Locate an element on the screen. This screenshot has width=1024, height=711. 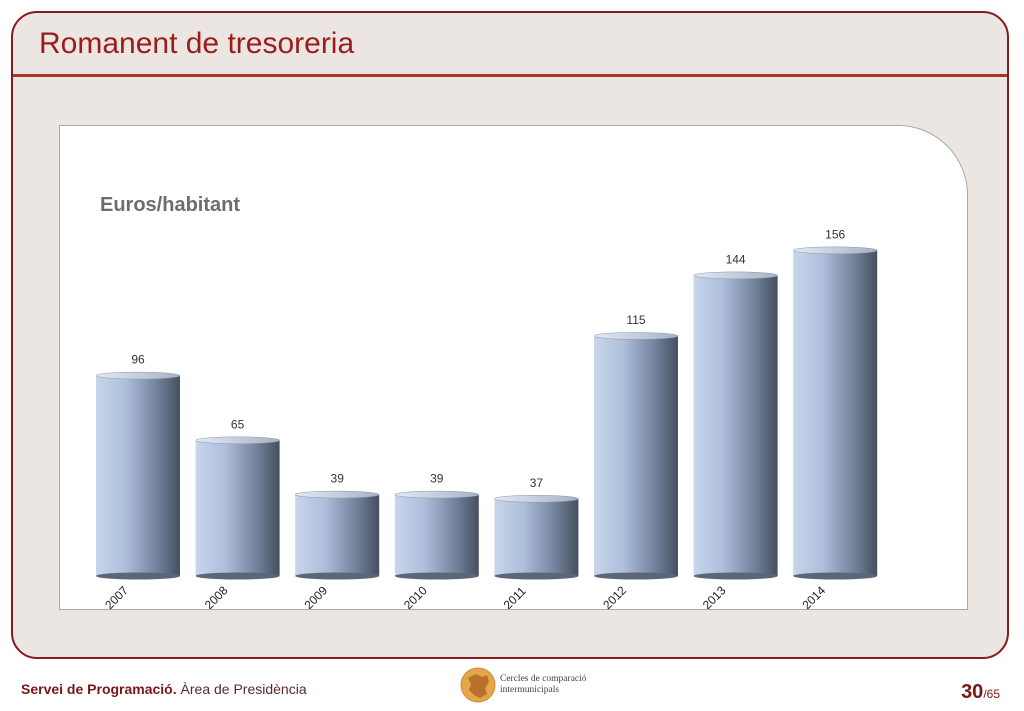
bar-2008 is located at coordinates (237, 508).